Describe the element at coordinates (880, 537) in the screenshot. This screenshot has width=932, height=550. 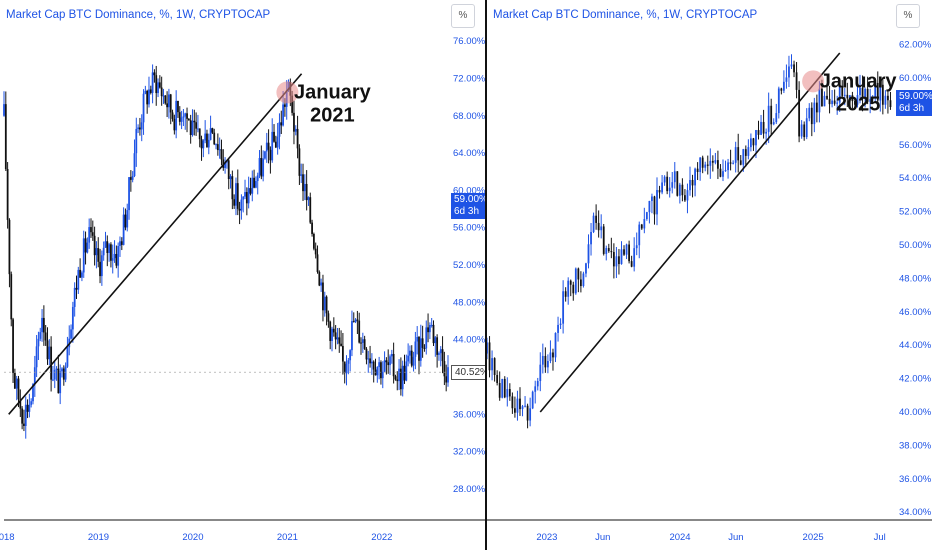
I see `x-tick-label: Jul` at that location.